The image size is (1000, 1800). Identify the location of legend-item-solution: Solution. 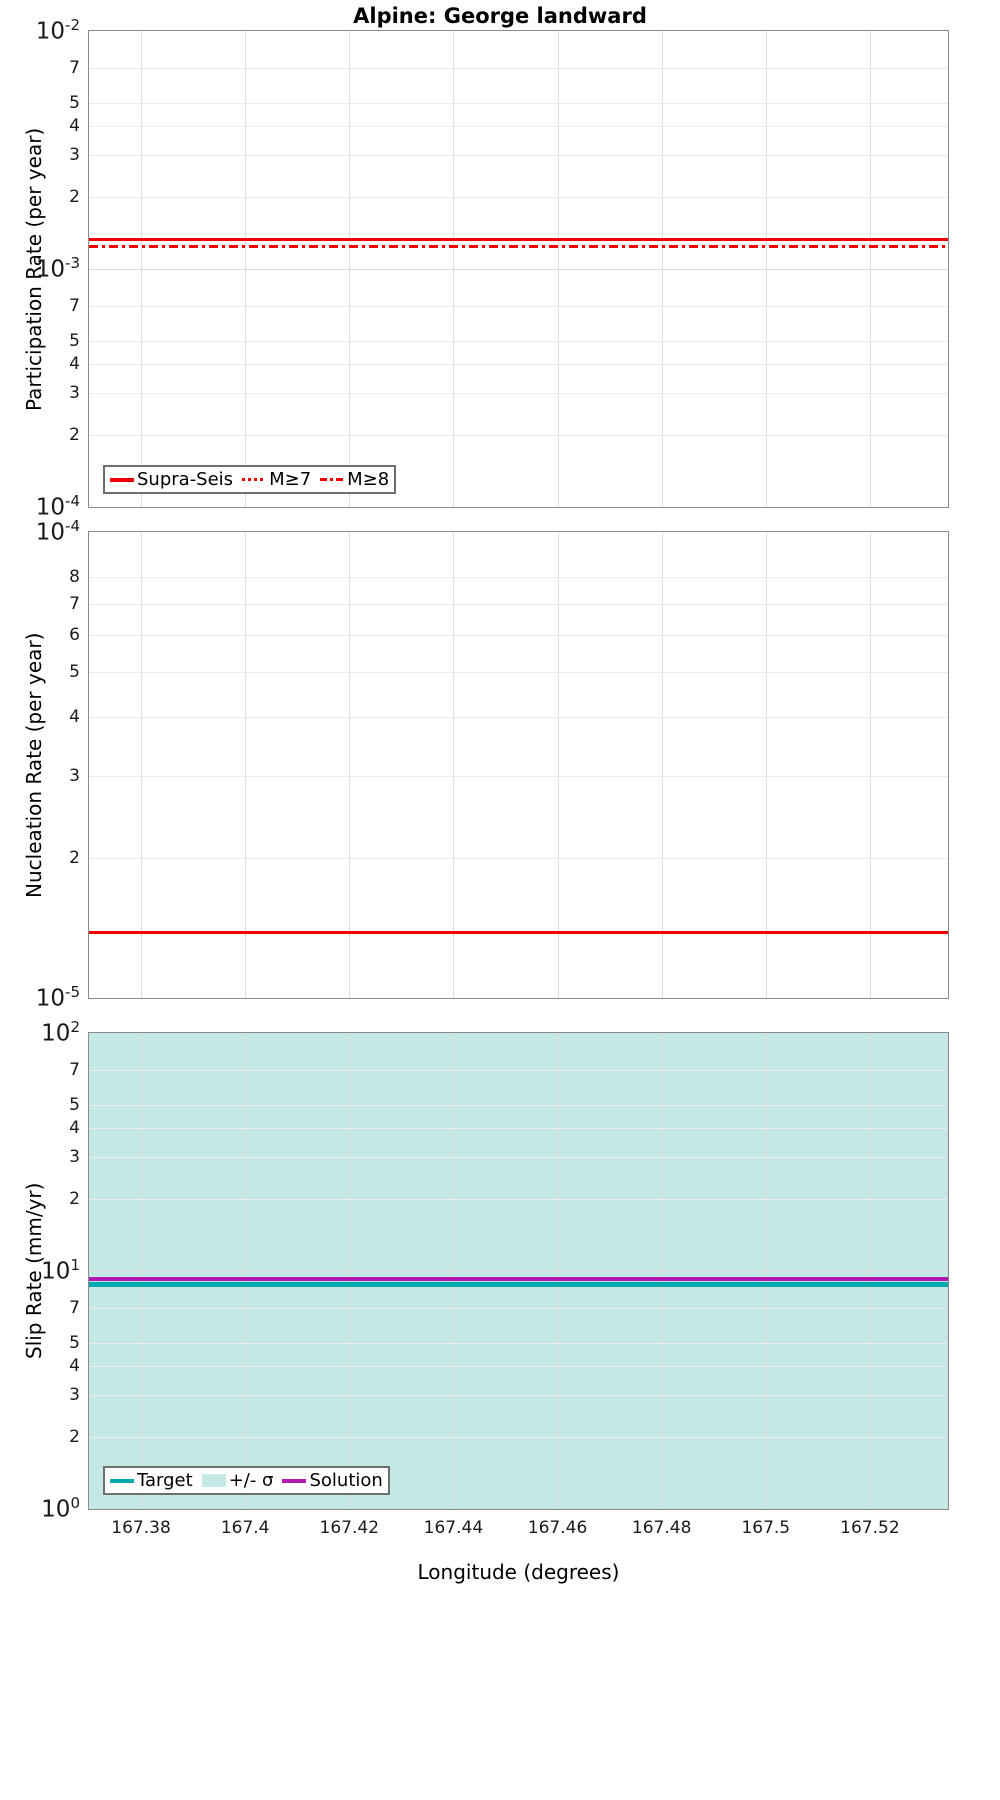
(332, 1480).